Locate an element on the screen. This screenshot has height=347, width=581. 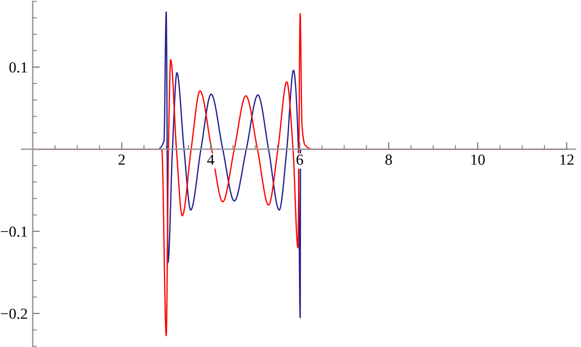
x-tick-label: 10 is located at coordinates (478, 159).